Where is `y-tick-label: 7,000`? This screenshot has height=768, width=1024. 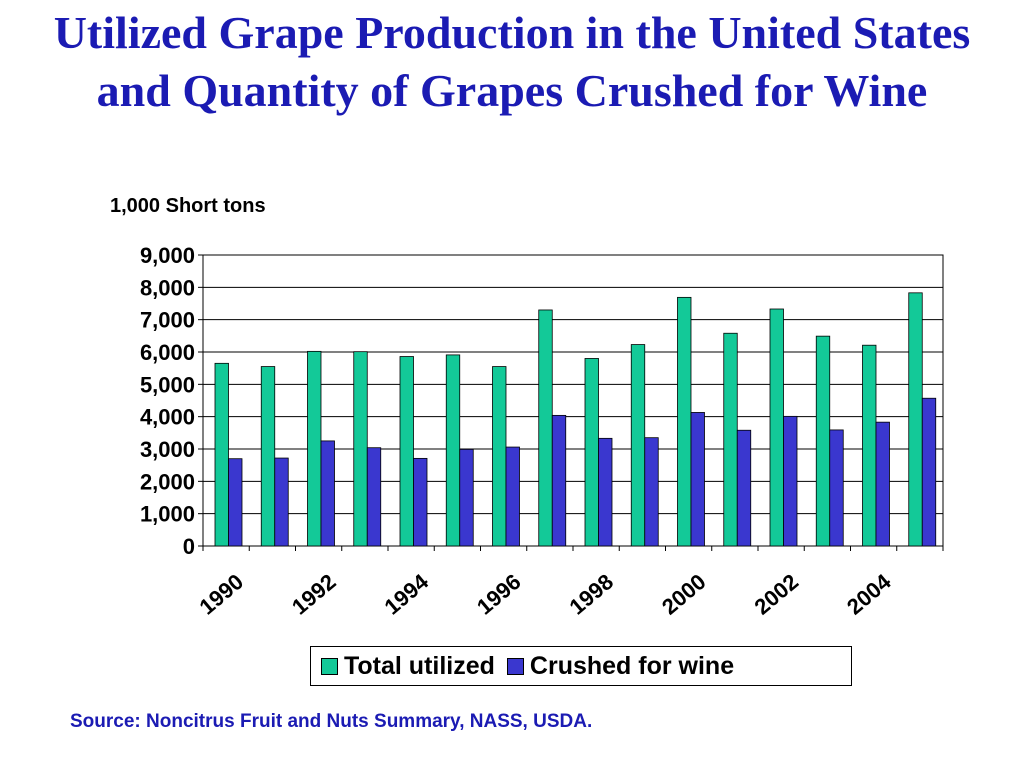
y-tick-label: 7,000 is located at coordinates (167, 320).